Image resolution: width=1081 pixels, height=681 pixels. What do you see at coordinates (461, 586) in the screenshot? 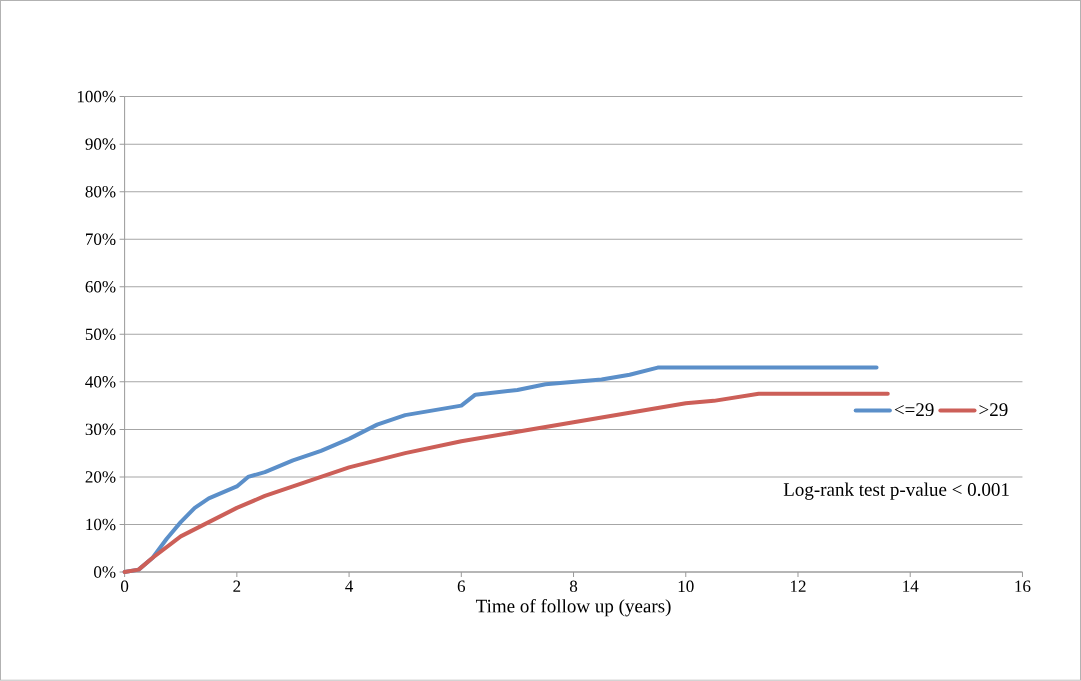
I see `x-tick-label: 6` at bounding box center [461, 586].